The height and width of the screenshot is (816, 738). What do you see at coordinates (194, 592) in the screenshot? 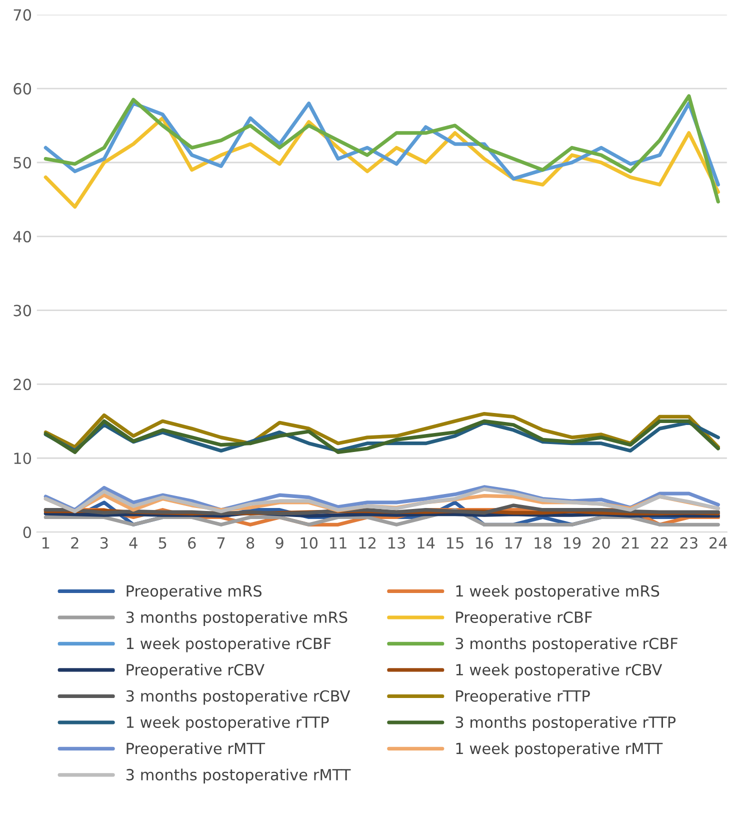
I see `legend-label: Preoperative mRS` at bounding box center [194, 592].